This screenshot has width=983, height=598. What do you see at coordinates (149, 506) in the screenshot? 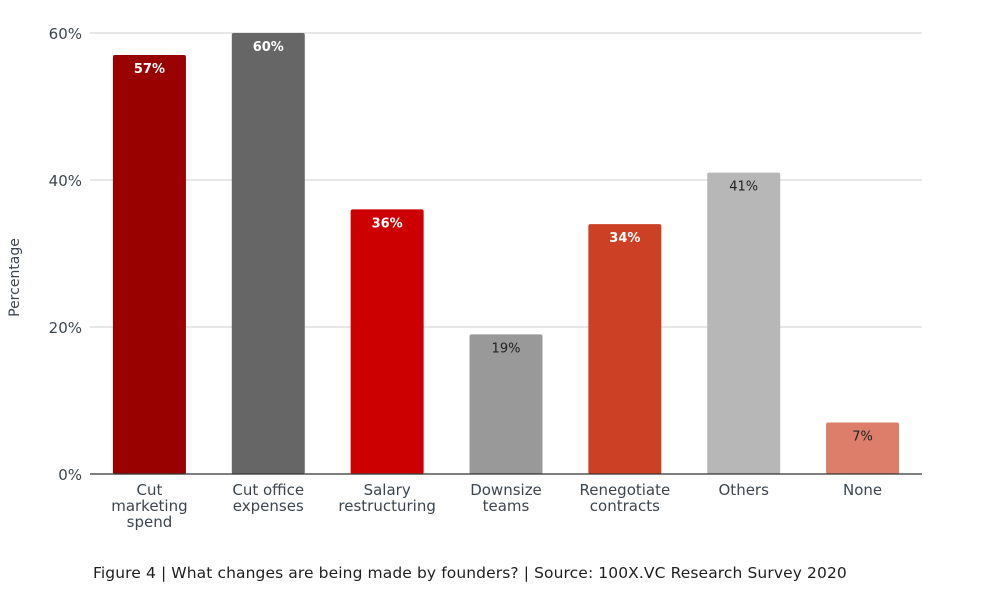
I see `x-tick-label: marketing` at bounding box center [149, 506].